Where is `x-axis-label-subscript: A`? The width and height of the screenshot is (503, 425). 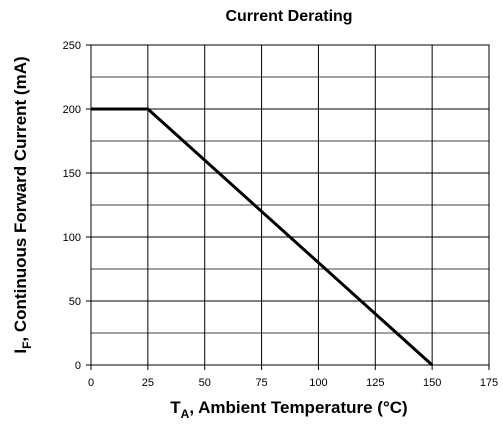
x-axis-label-subscript: A is located at coordinates (185, 414).